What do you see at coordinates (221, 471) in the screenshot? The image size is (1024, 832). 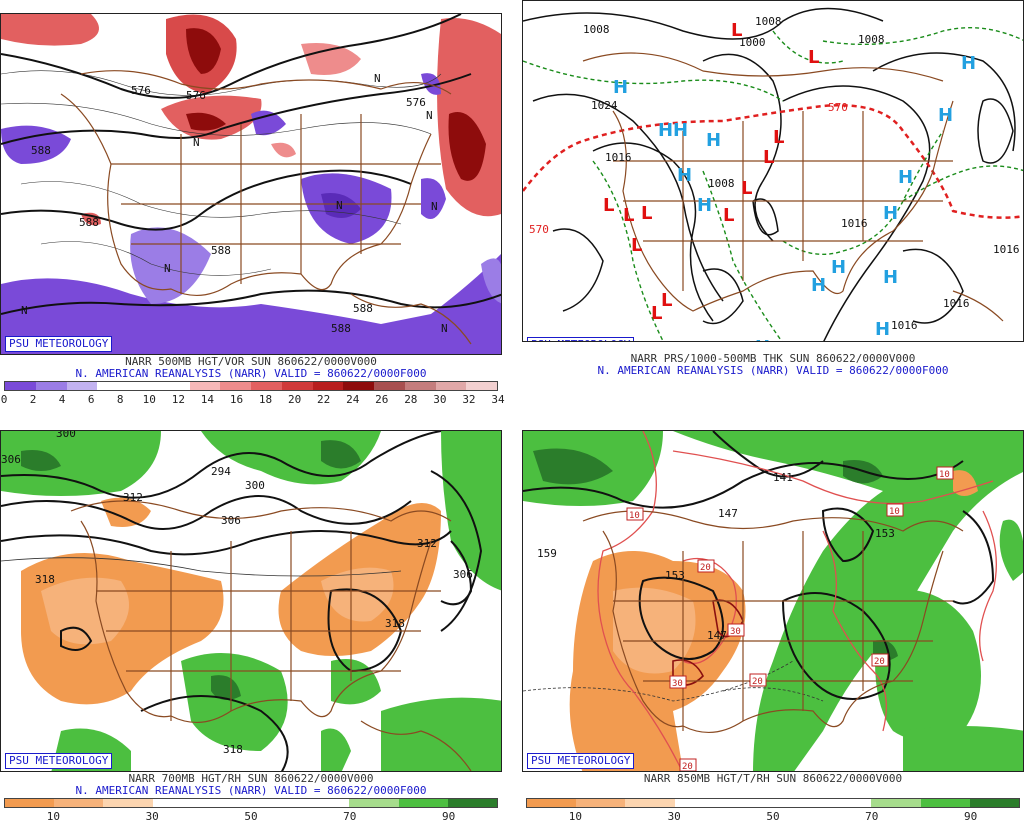 I see `contour-label: 294` at bounding box center [221, 471].